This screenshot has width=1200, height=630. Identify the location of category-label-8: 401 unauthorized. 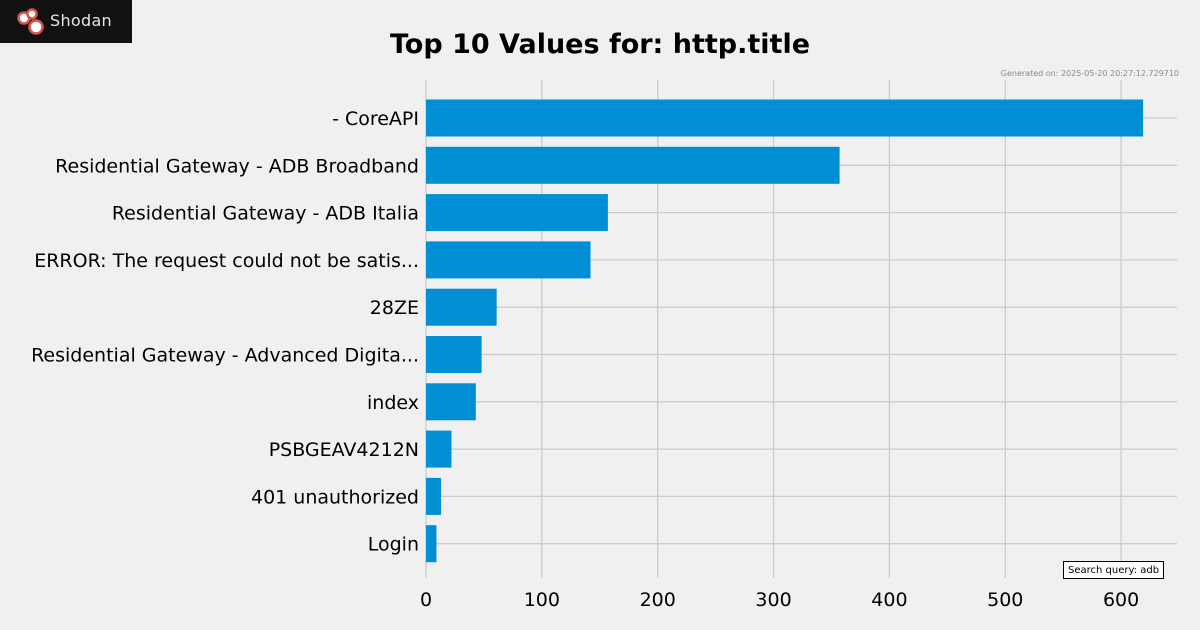
(335, 497).